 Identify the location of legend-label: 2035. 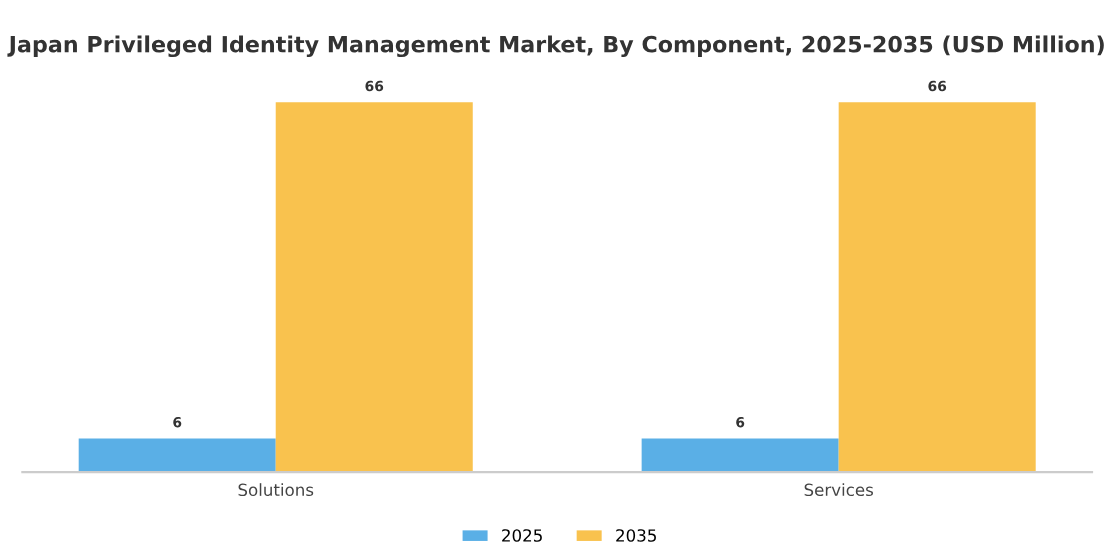
(636, 535).